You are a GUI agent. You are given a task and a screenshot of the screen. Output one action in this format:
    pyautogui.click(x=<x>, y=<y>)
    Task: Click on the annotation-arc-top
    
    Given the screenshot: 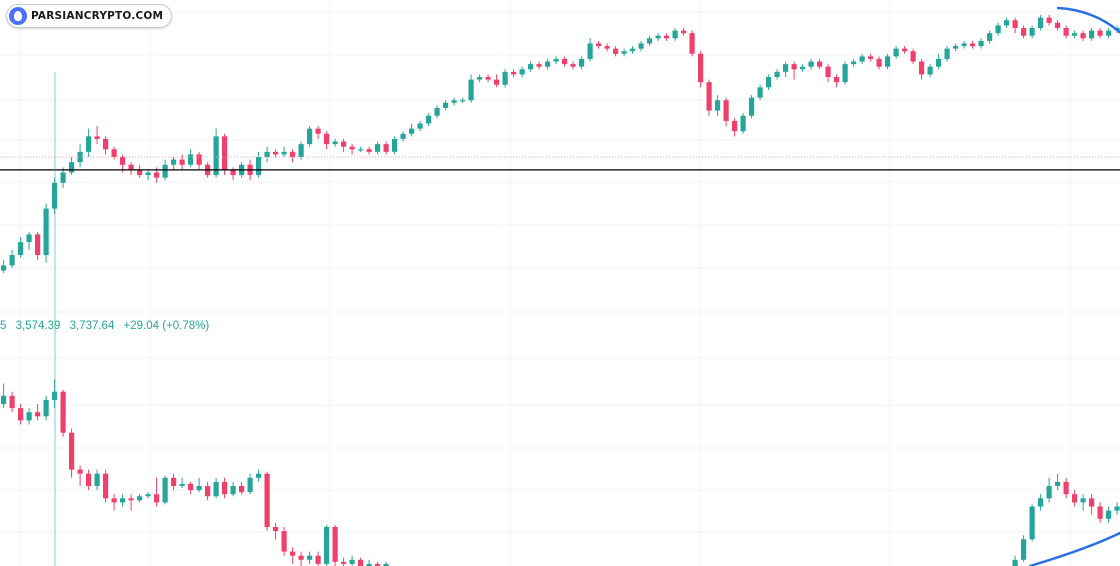 What is the action you would take?
    pyautogui.click(x=1088, y=20)
    